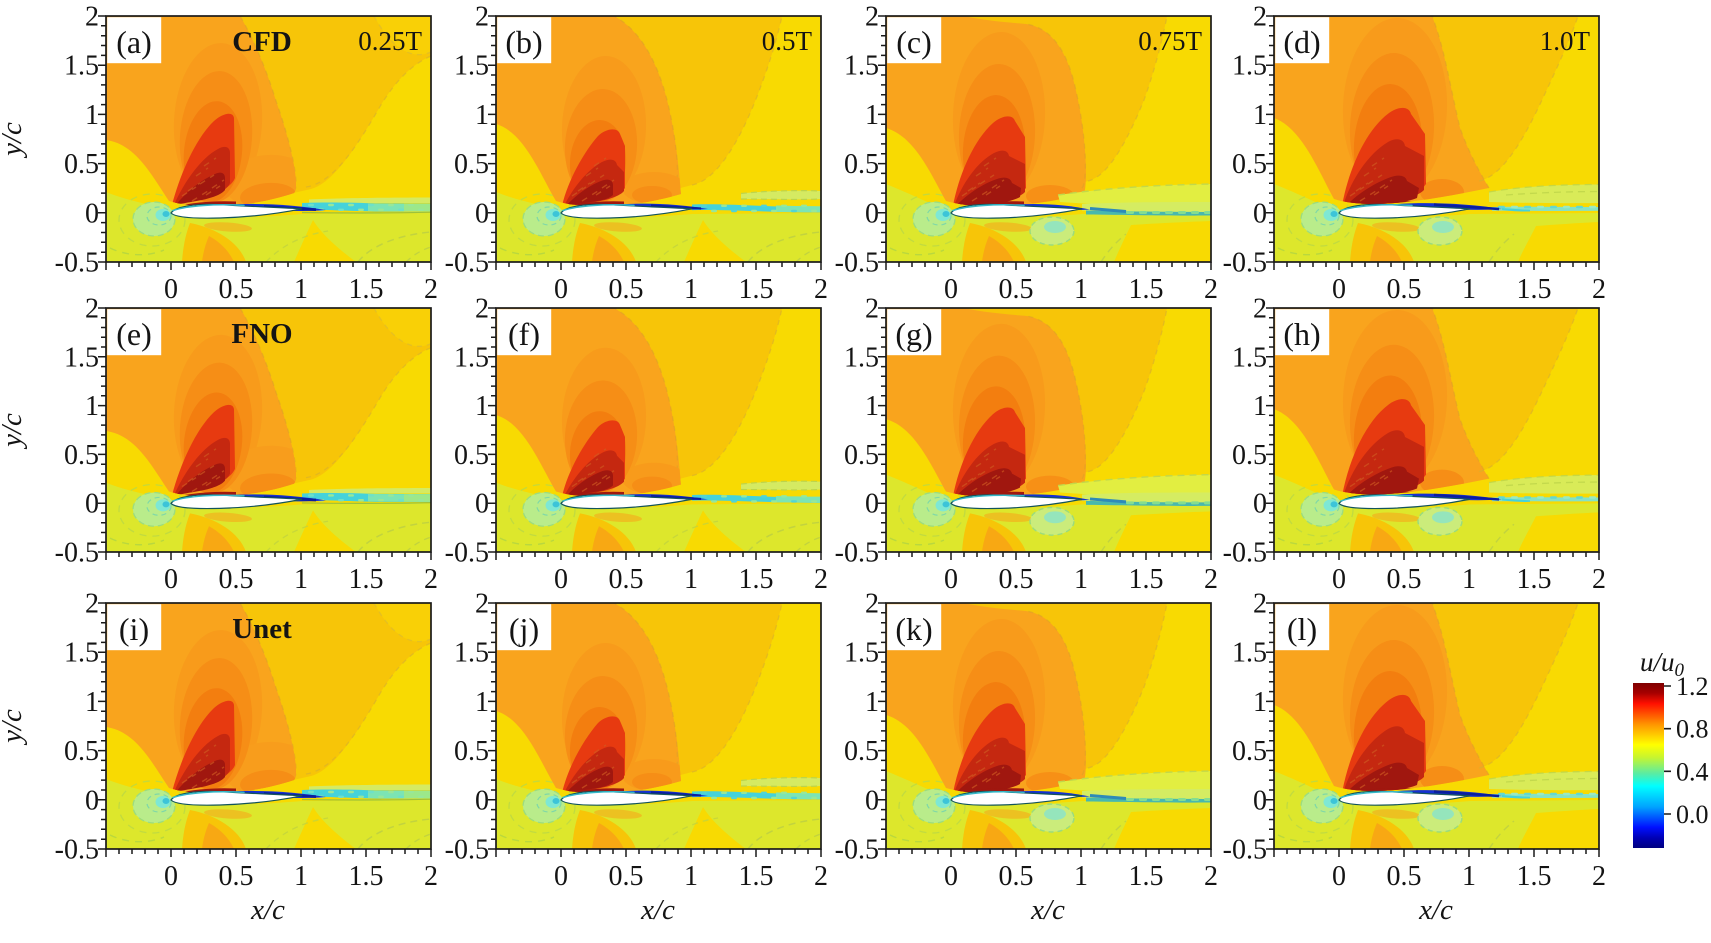 This screenshot has height=943, width=1711. I want to click on svg-text: (e), so click(134, 334).